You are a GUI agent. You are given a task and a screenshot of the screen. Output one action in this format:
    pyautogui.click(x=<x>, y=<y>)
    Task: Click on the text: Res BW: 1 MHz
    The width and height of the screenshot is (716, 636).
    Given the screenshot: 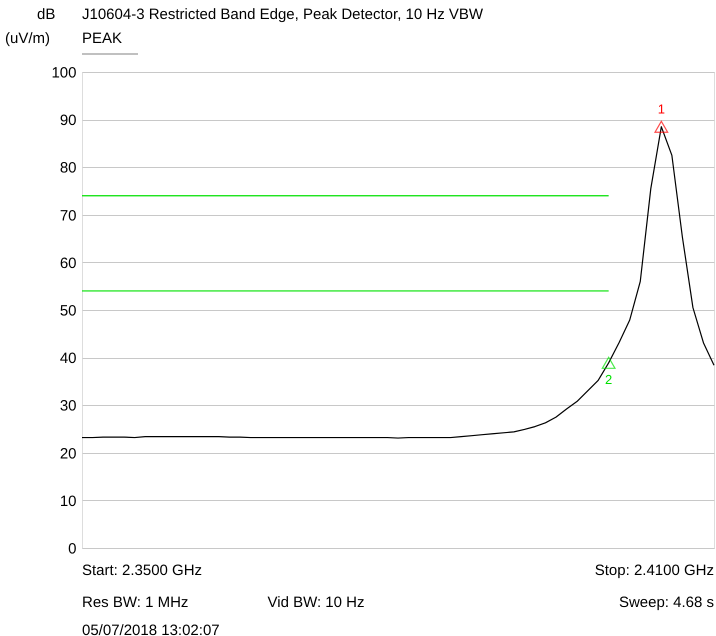 What is the action you would take?
    pyautogui.click(x=135, y=602)
    